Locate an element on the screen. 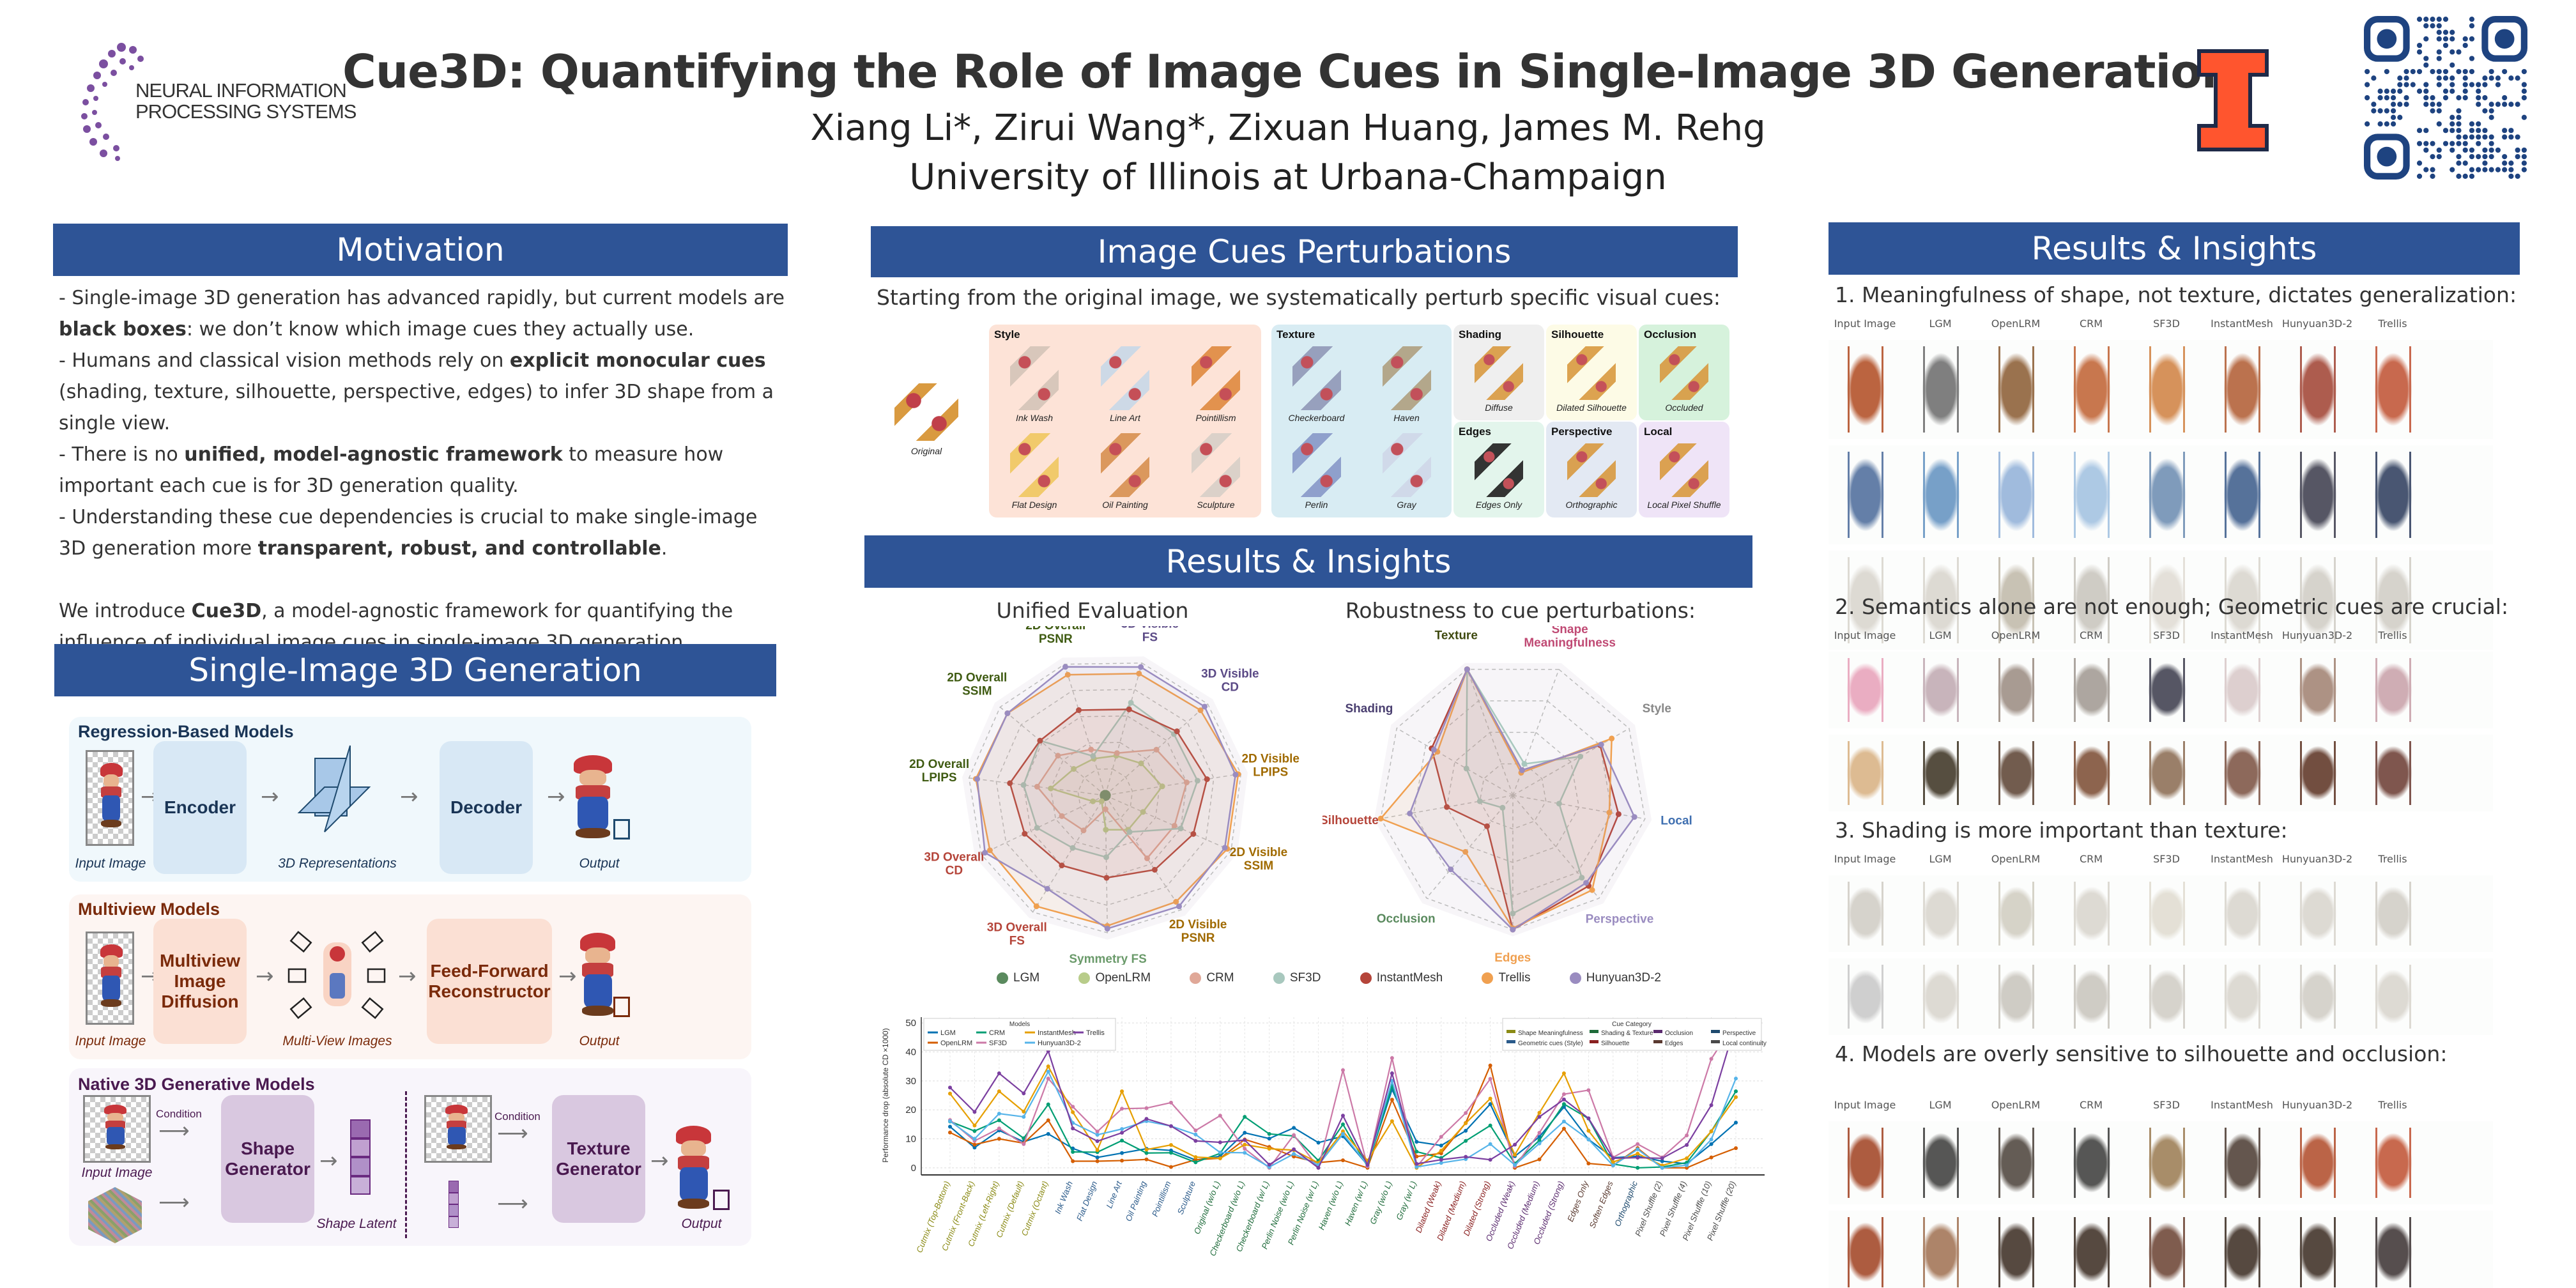 The width and height of the screenshot is (2576, 1288). output-caption: Output is located at coordinates (599, 1041).